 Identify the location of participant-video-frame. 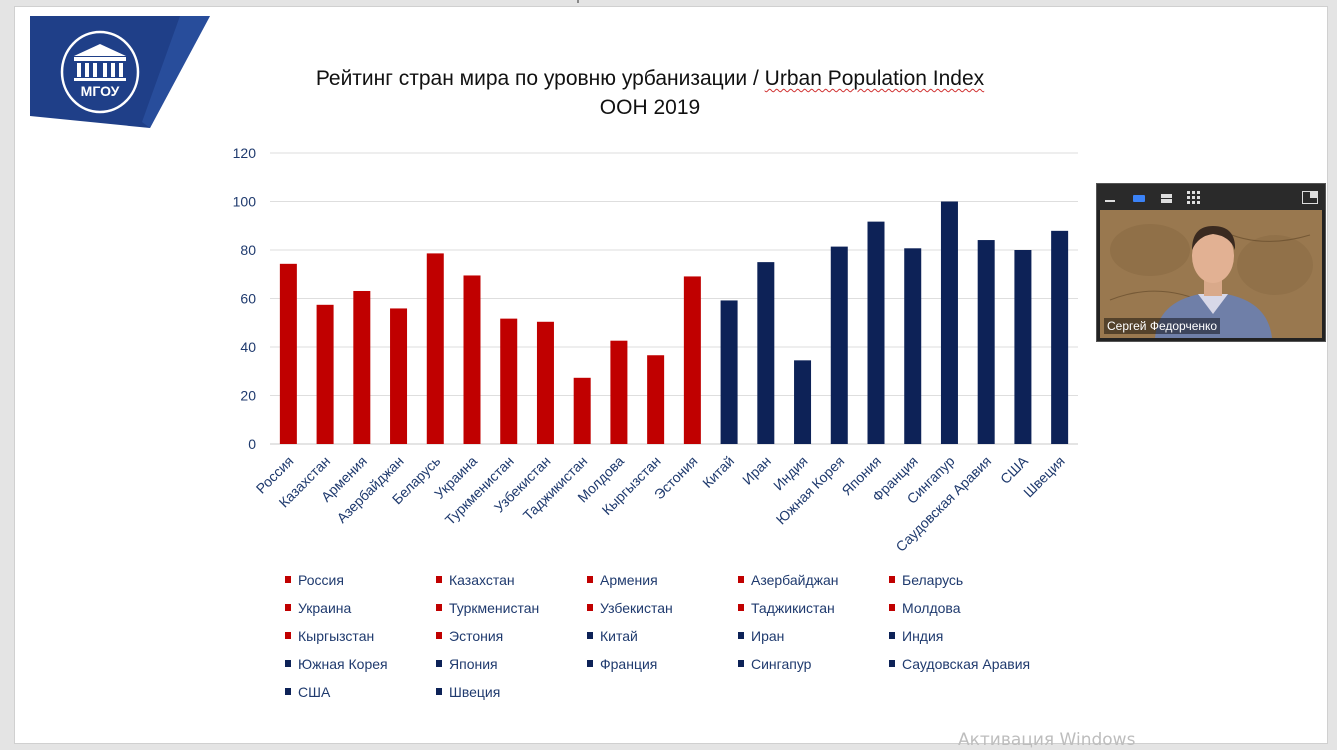
(1211, 274).